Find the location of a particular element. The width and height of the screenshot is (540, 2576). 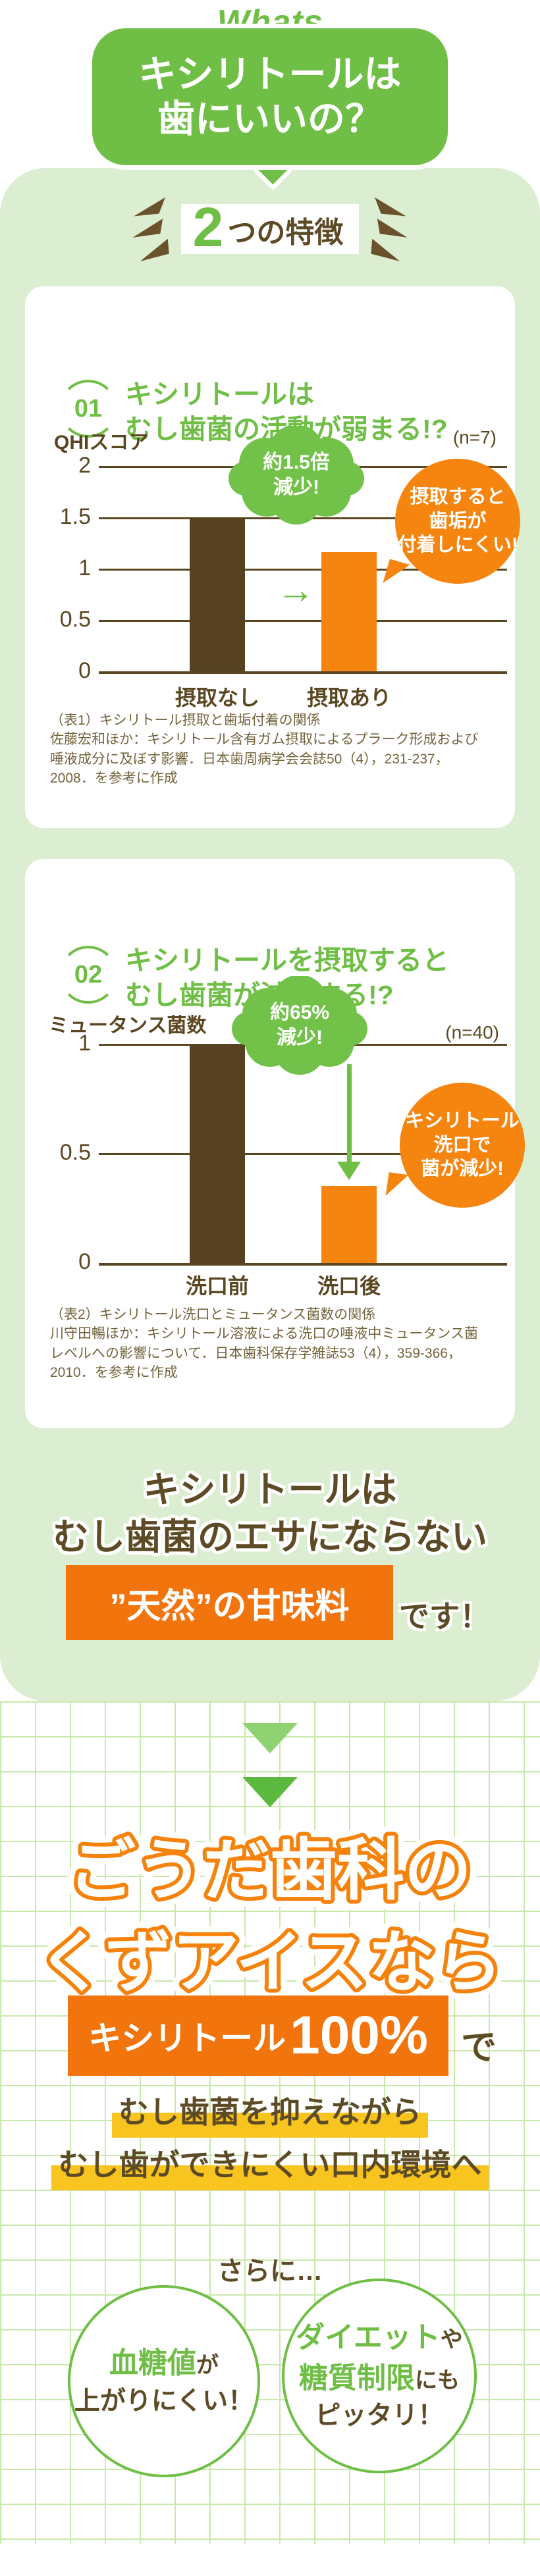

bar-no-intake is located at coordinates (217, 594).